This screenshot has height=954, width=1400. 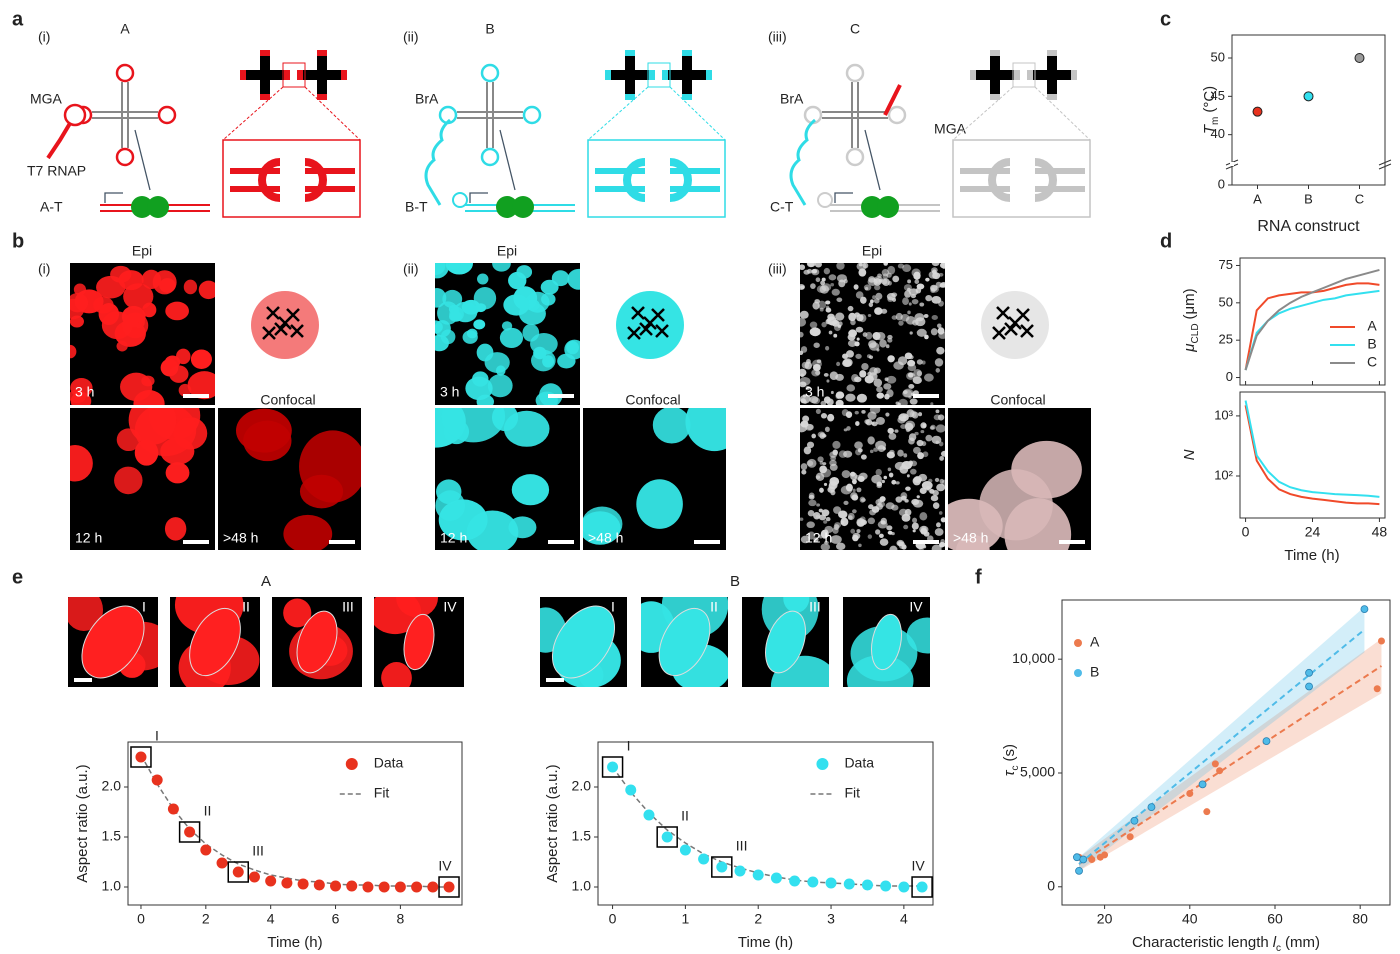 What do you see at coordinates (1024, 75) in the screenshot?
I see `zoom-box` at bounding box center [1024, 75].